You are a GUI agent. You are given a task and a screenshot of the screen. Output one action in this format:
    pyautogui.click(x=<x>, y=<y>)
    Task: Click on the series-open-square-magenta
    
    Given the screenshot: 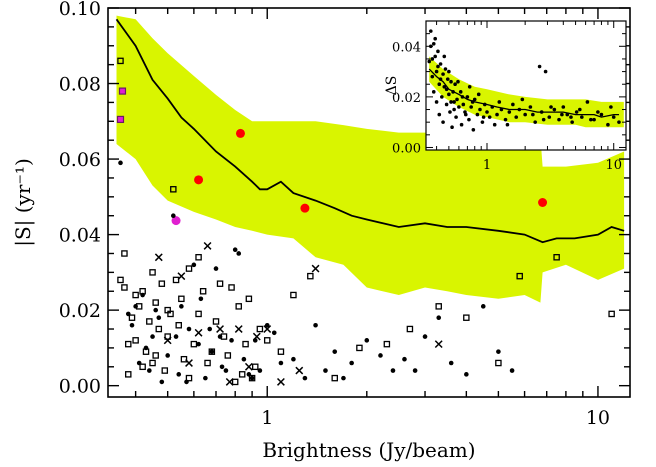 What is the action you would take?
    pyautogui.click(x=121, y=105)
    